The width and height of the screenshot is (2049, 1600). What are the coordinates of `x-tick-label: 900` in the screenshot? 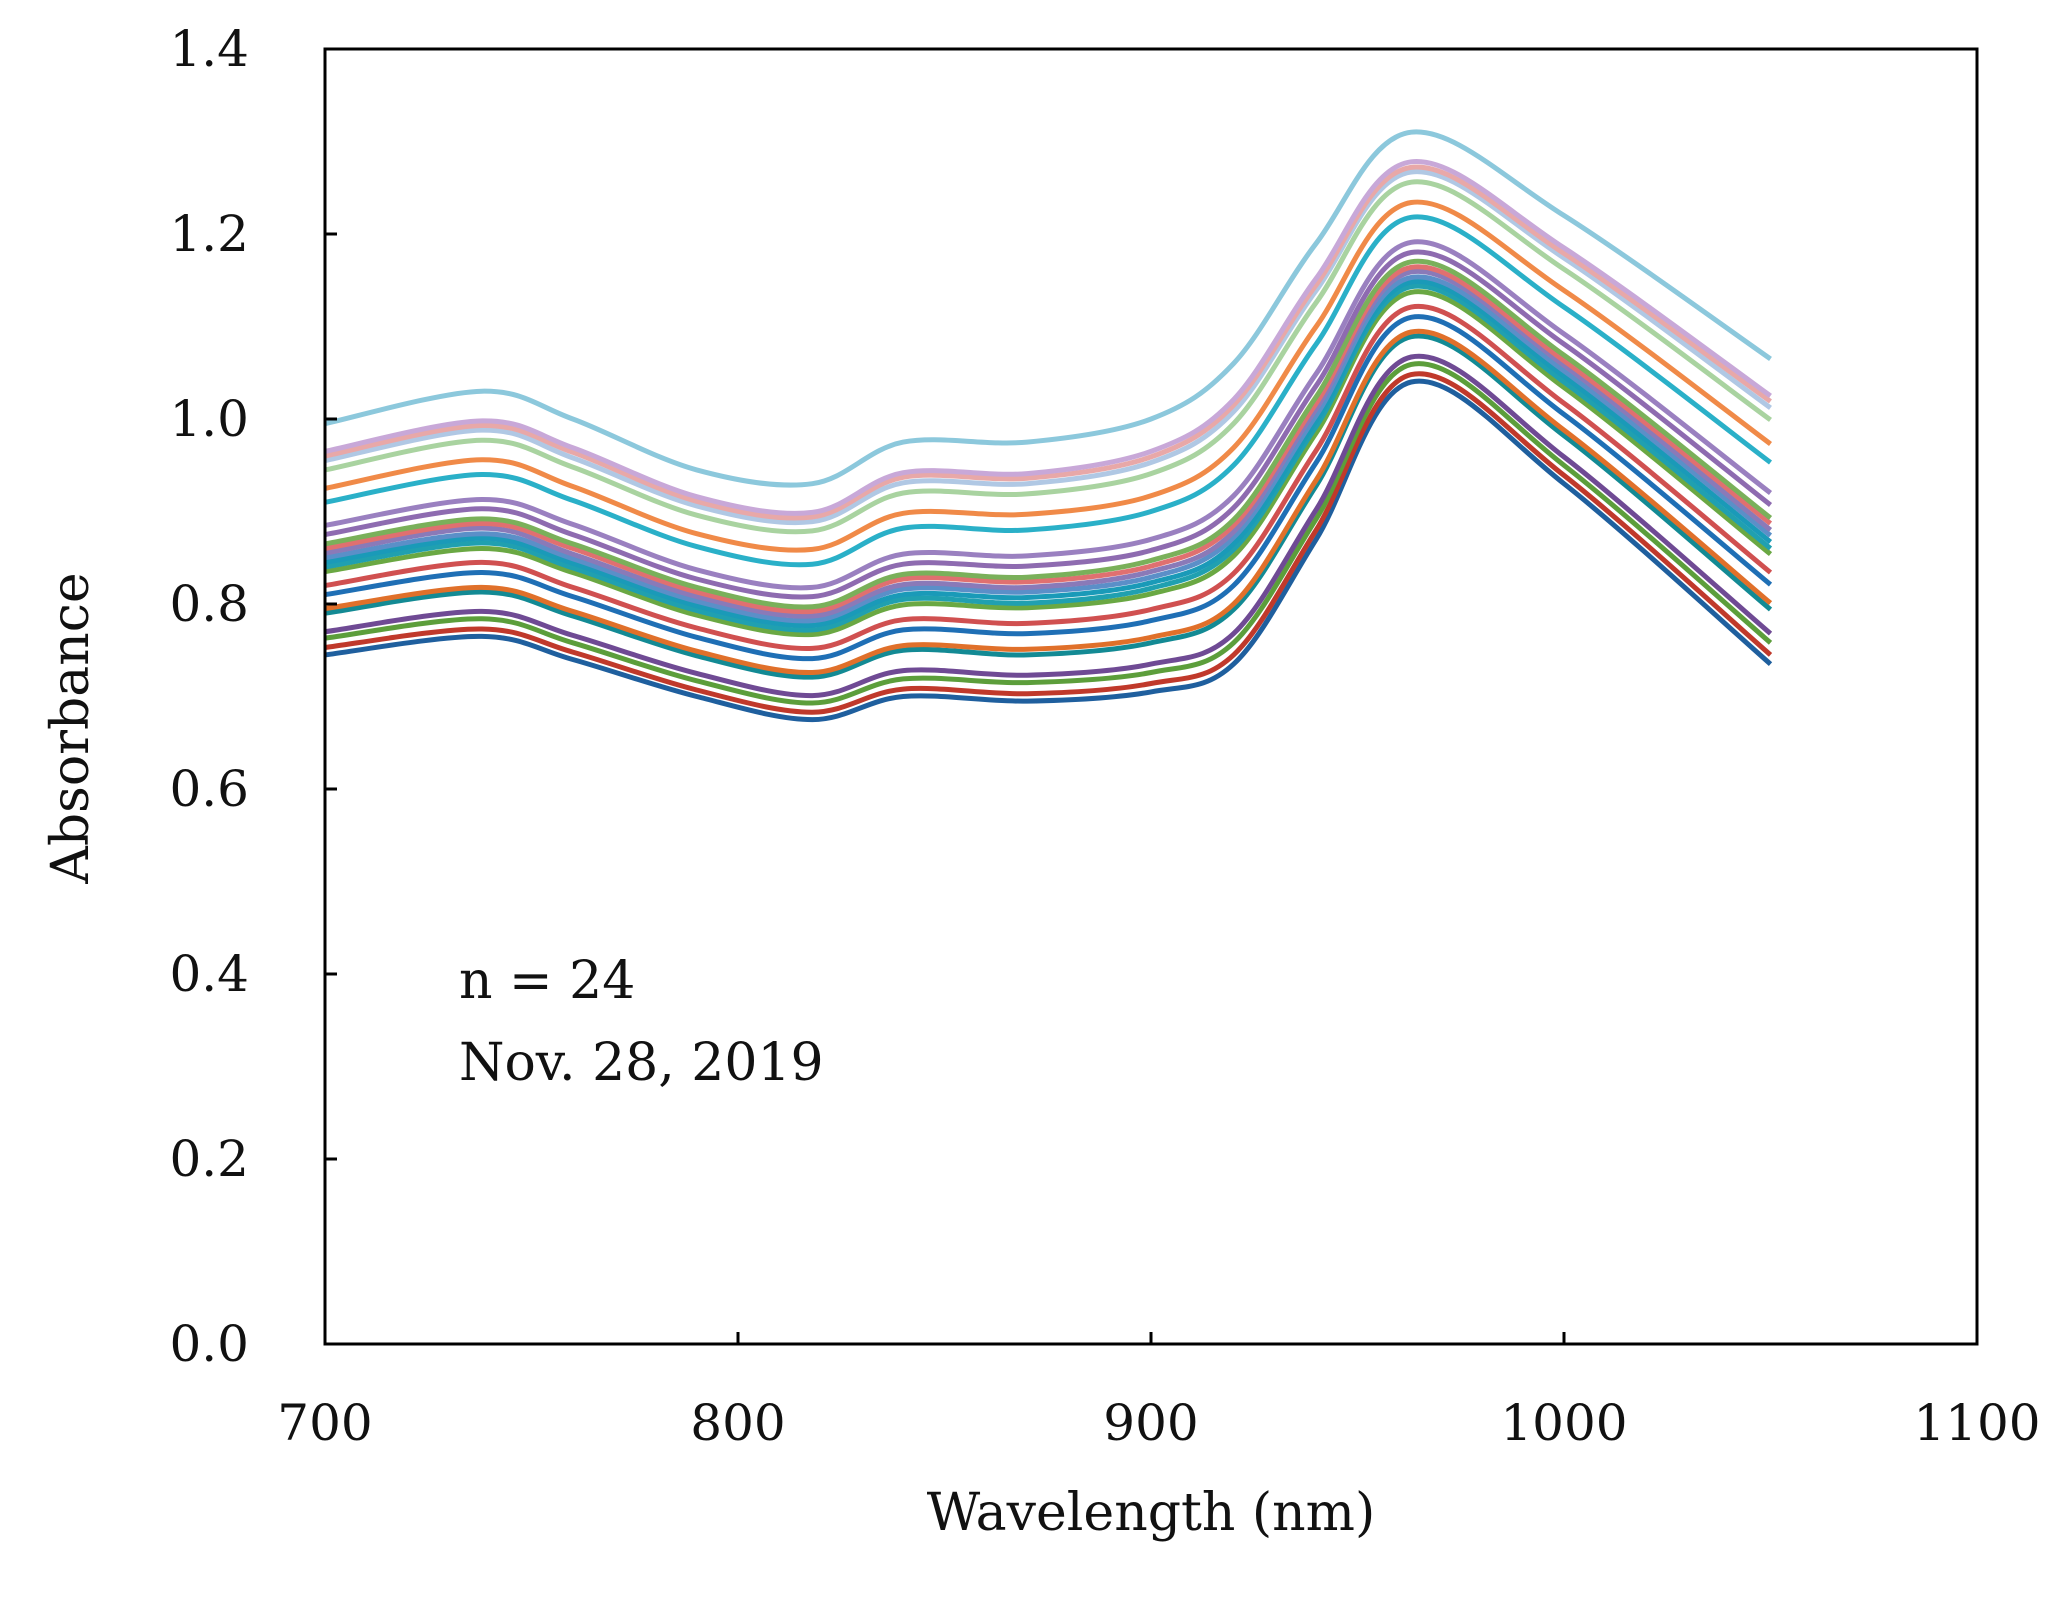 It's located at (1150, 1423).